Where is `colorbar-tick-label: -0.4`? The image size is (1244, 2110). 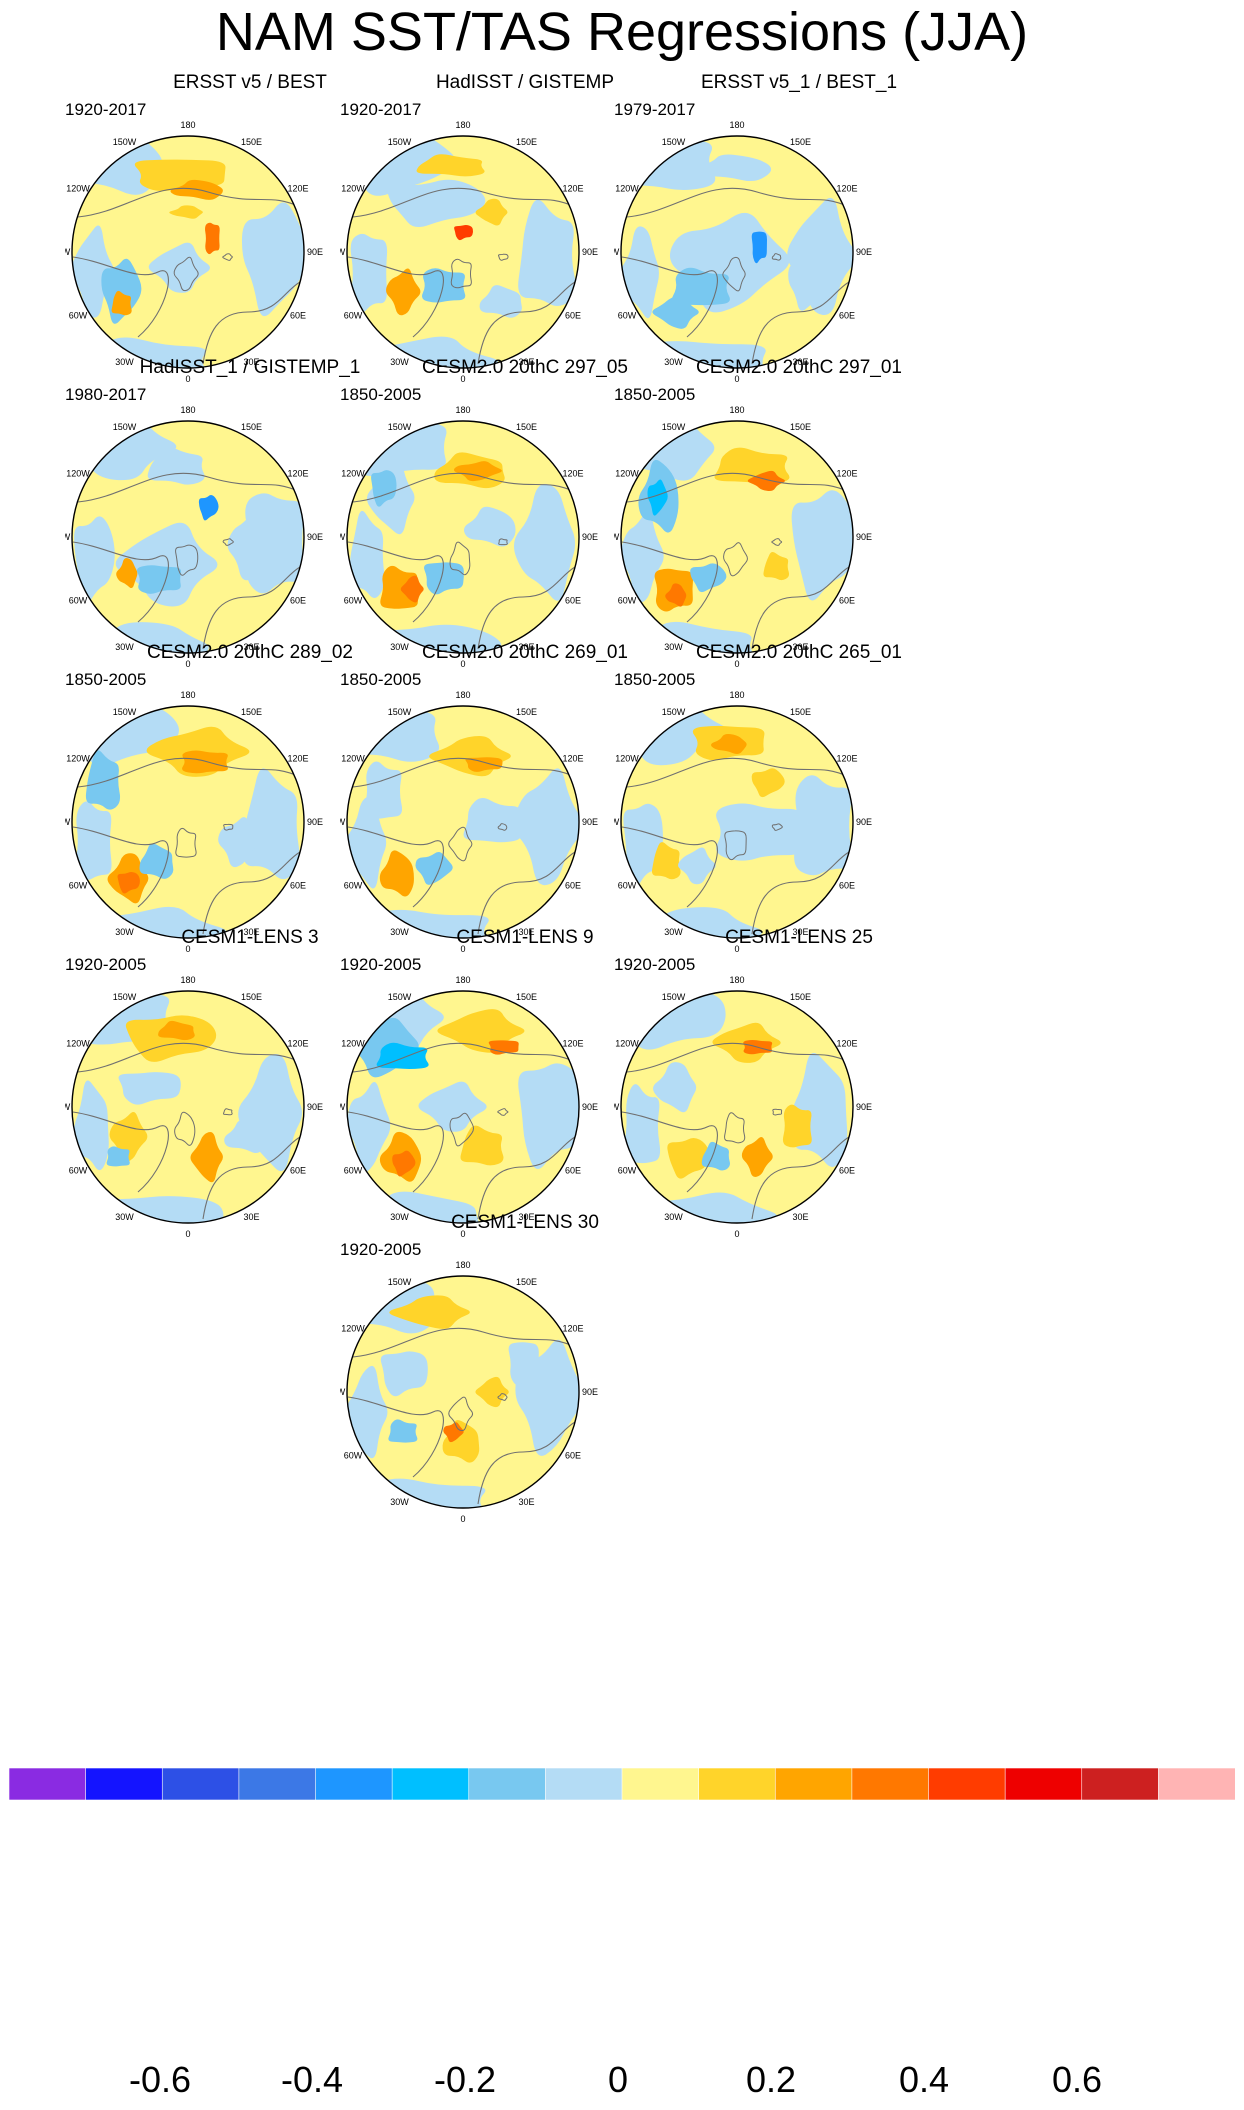 colorbar-tick-label: -0.4 is located at coordinates (312, 2079).